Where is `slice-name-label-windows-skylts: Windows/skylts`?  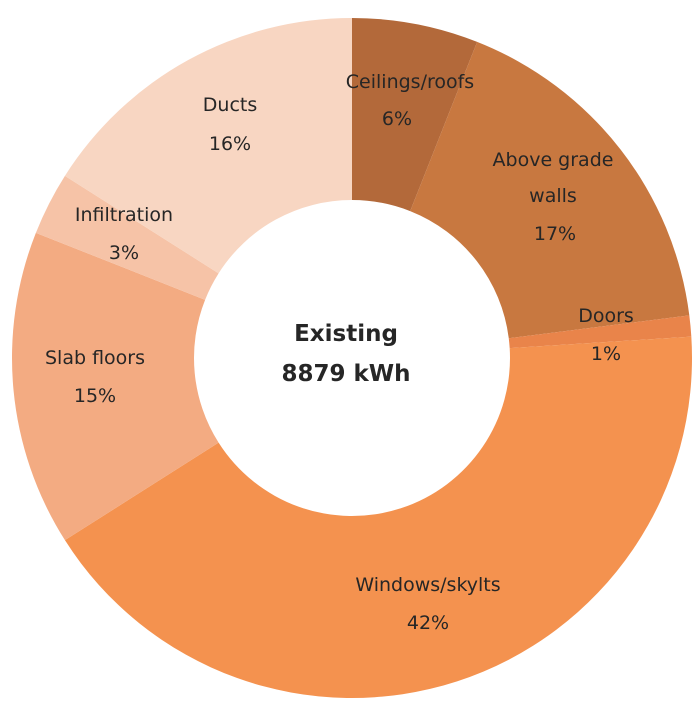 slice-name-label-windows-skylts: Windows/skylts is located at coordinates (427, 585).